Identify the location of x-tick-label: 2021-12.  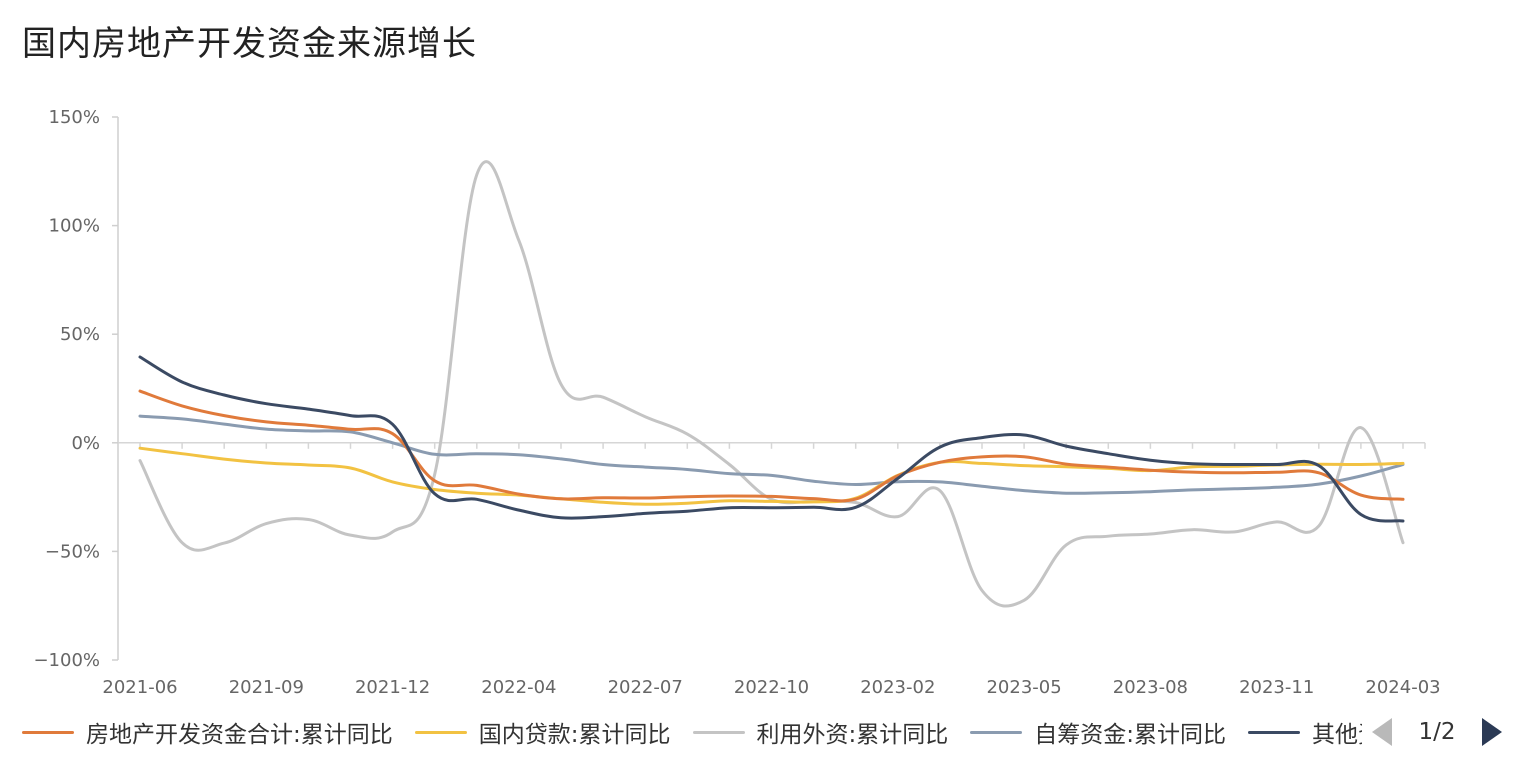
(392, 687).